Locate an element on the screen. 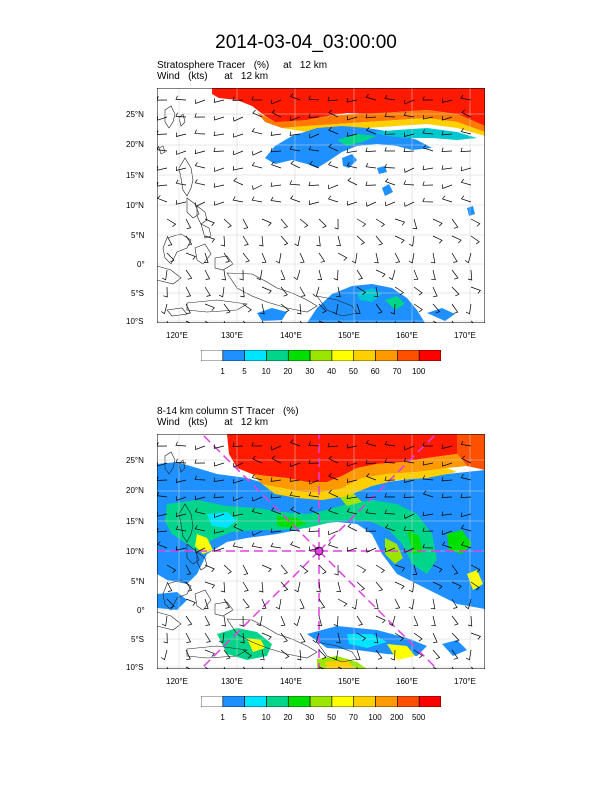  coastlines is located at coordinates (257, 211).